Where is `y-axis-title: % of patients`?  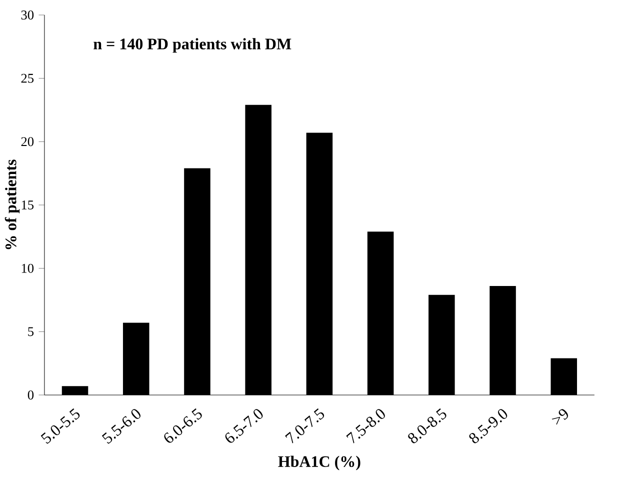
y-axis-title: % of patients is located at coordinates (12, 205).